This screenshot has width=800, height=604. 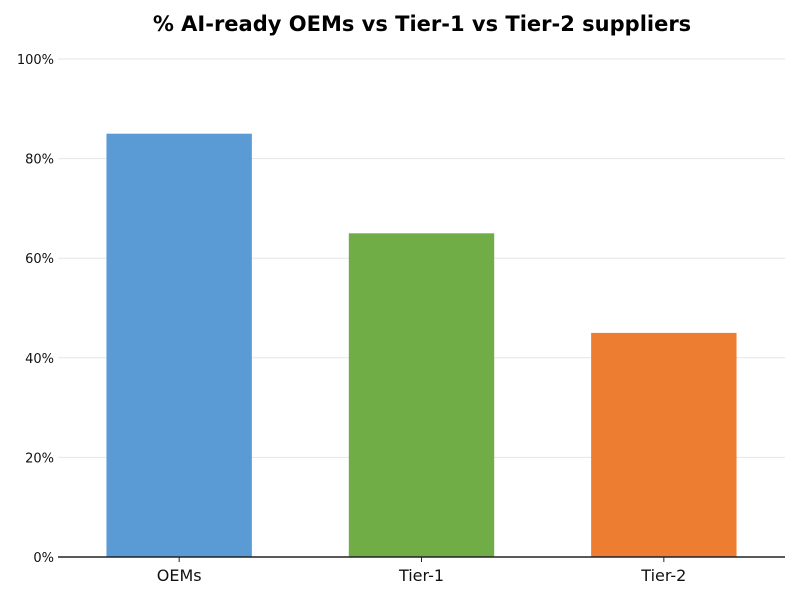 What do you see at coordinates (43, 558) in the screenshot?
I see `y-tick-label: 0%` at bounding box center [43, 558].